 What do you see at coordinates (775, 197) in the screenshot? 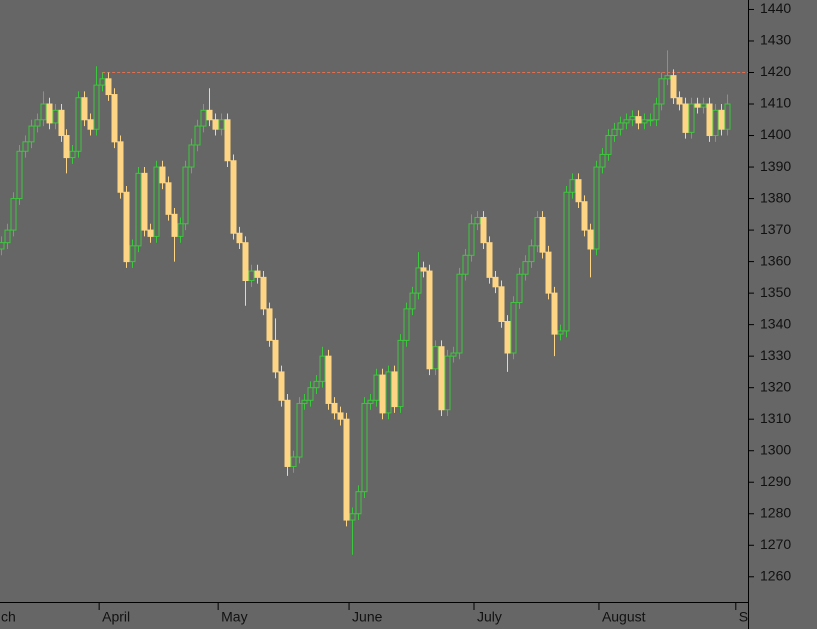
I see `y-tick-label: 1380` at bounding box center [775, 197].